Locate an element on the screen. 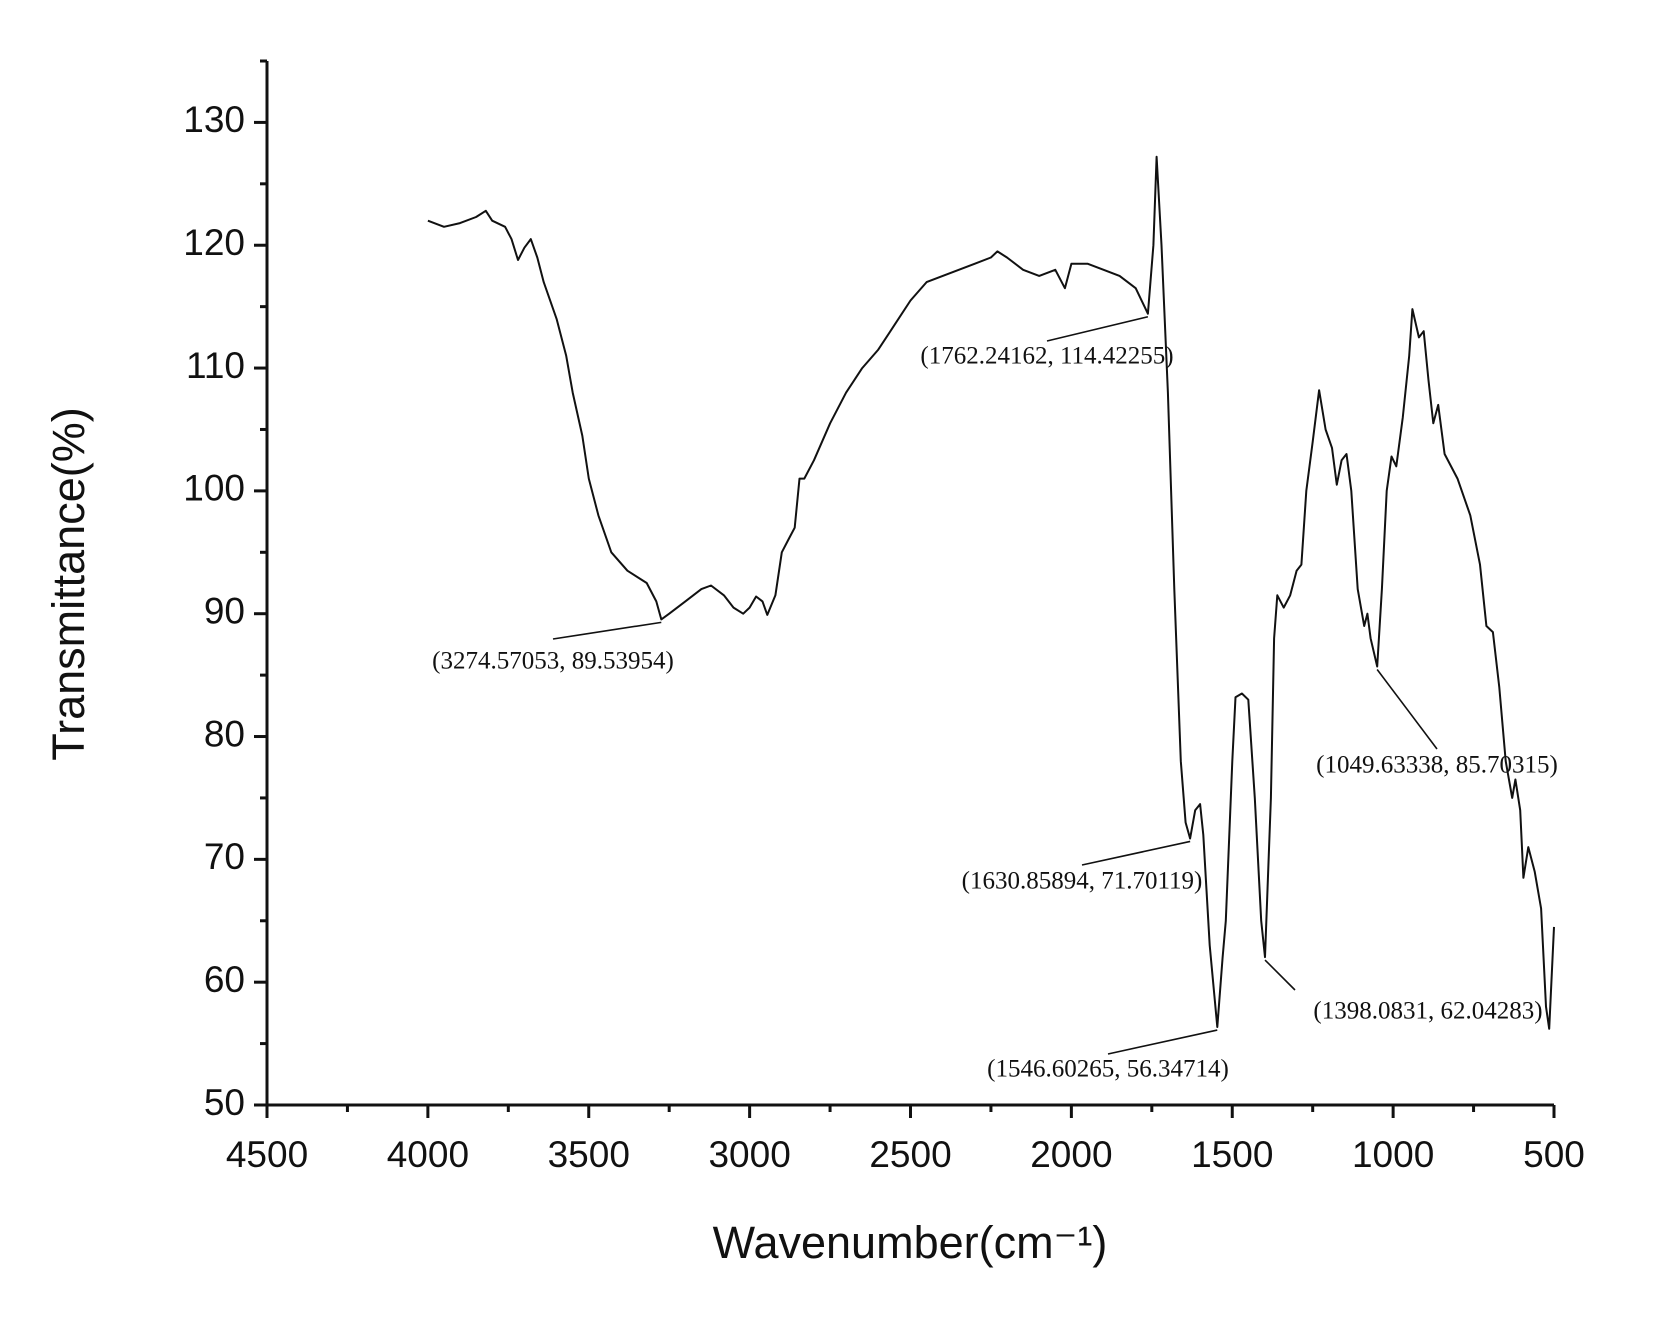 The width and height of the screenshot is (1654, 1320). y-axis-title: Transmittance(%) is located at coordinates (68, 583).